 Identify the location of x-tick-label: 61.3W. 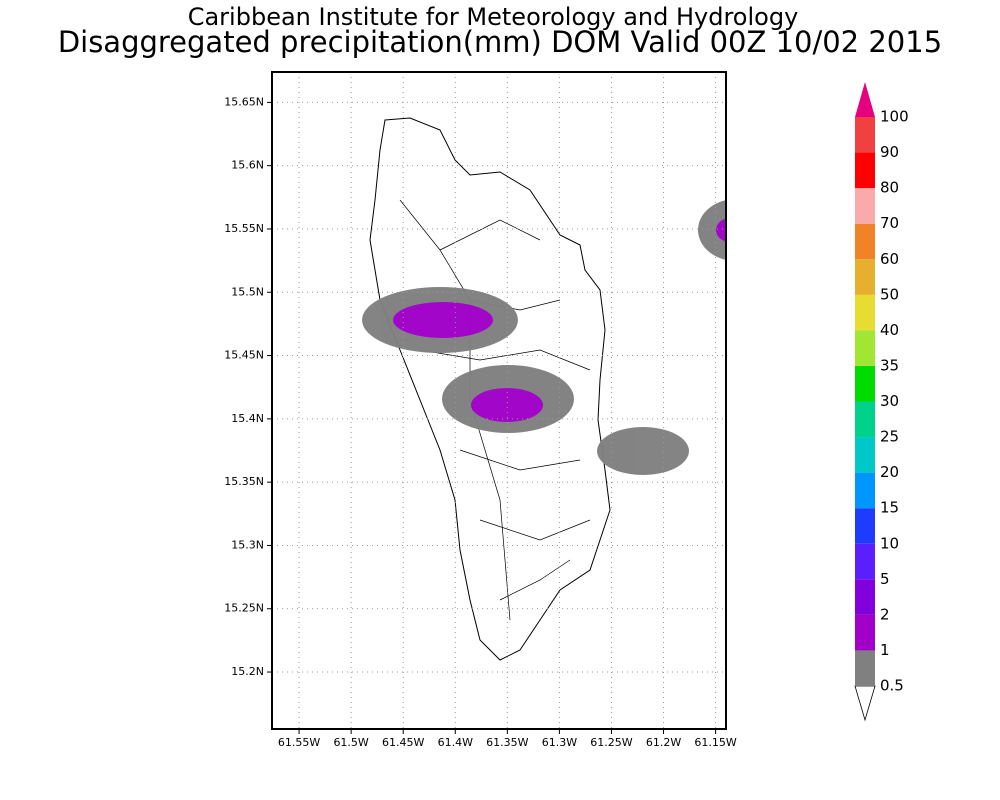
(559, 742).